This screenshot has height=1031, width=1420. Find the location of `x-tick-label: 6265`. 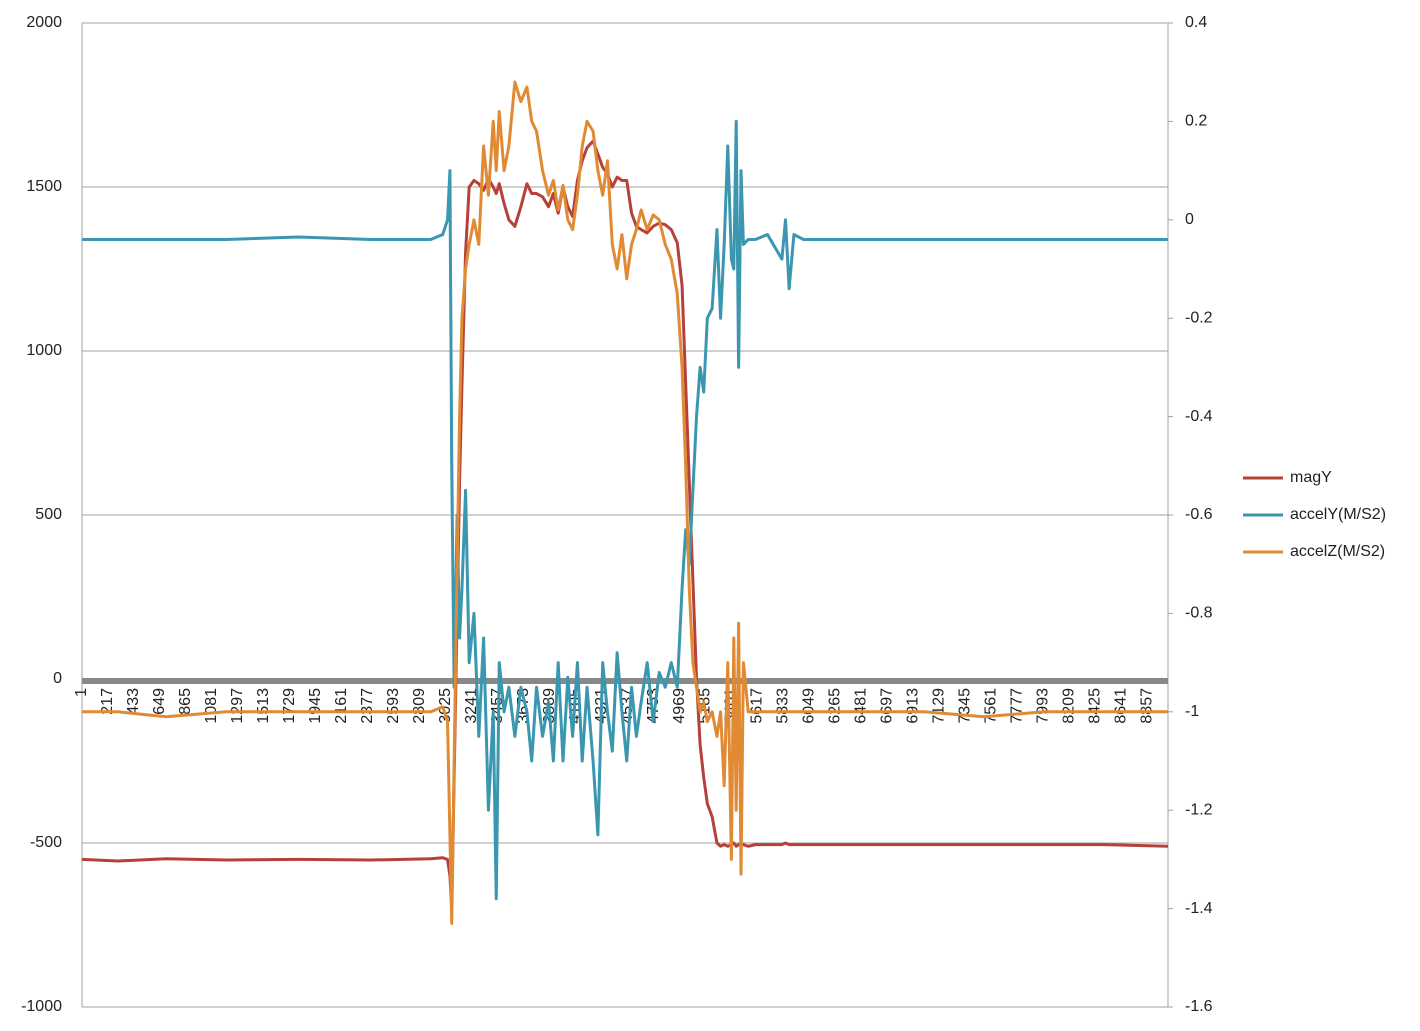

x-tick-label: 6265 is located at coordinates (835, 706).